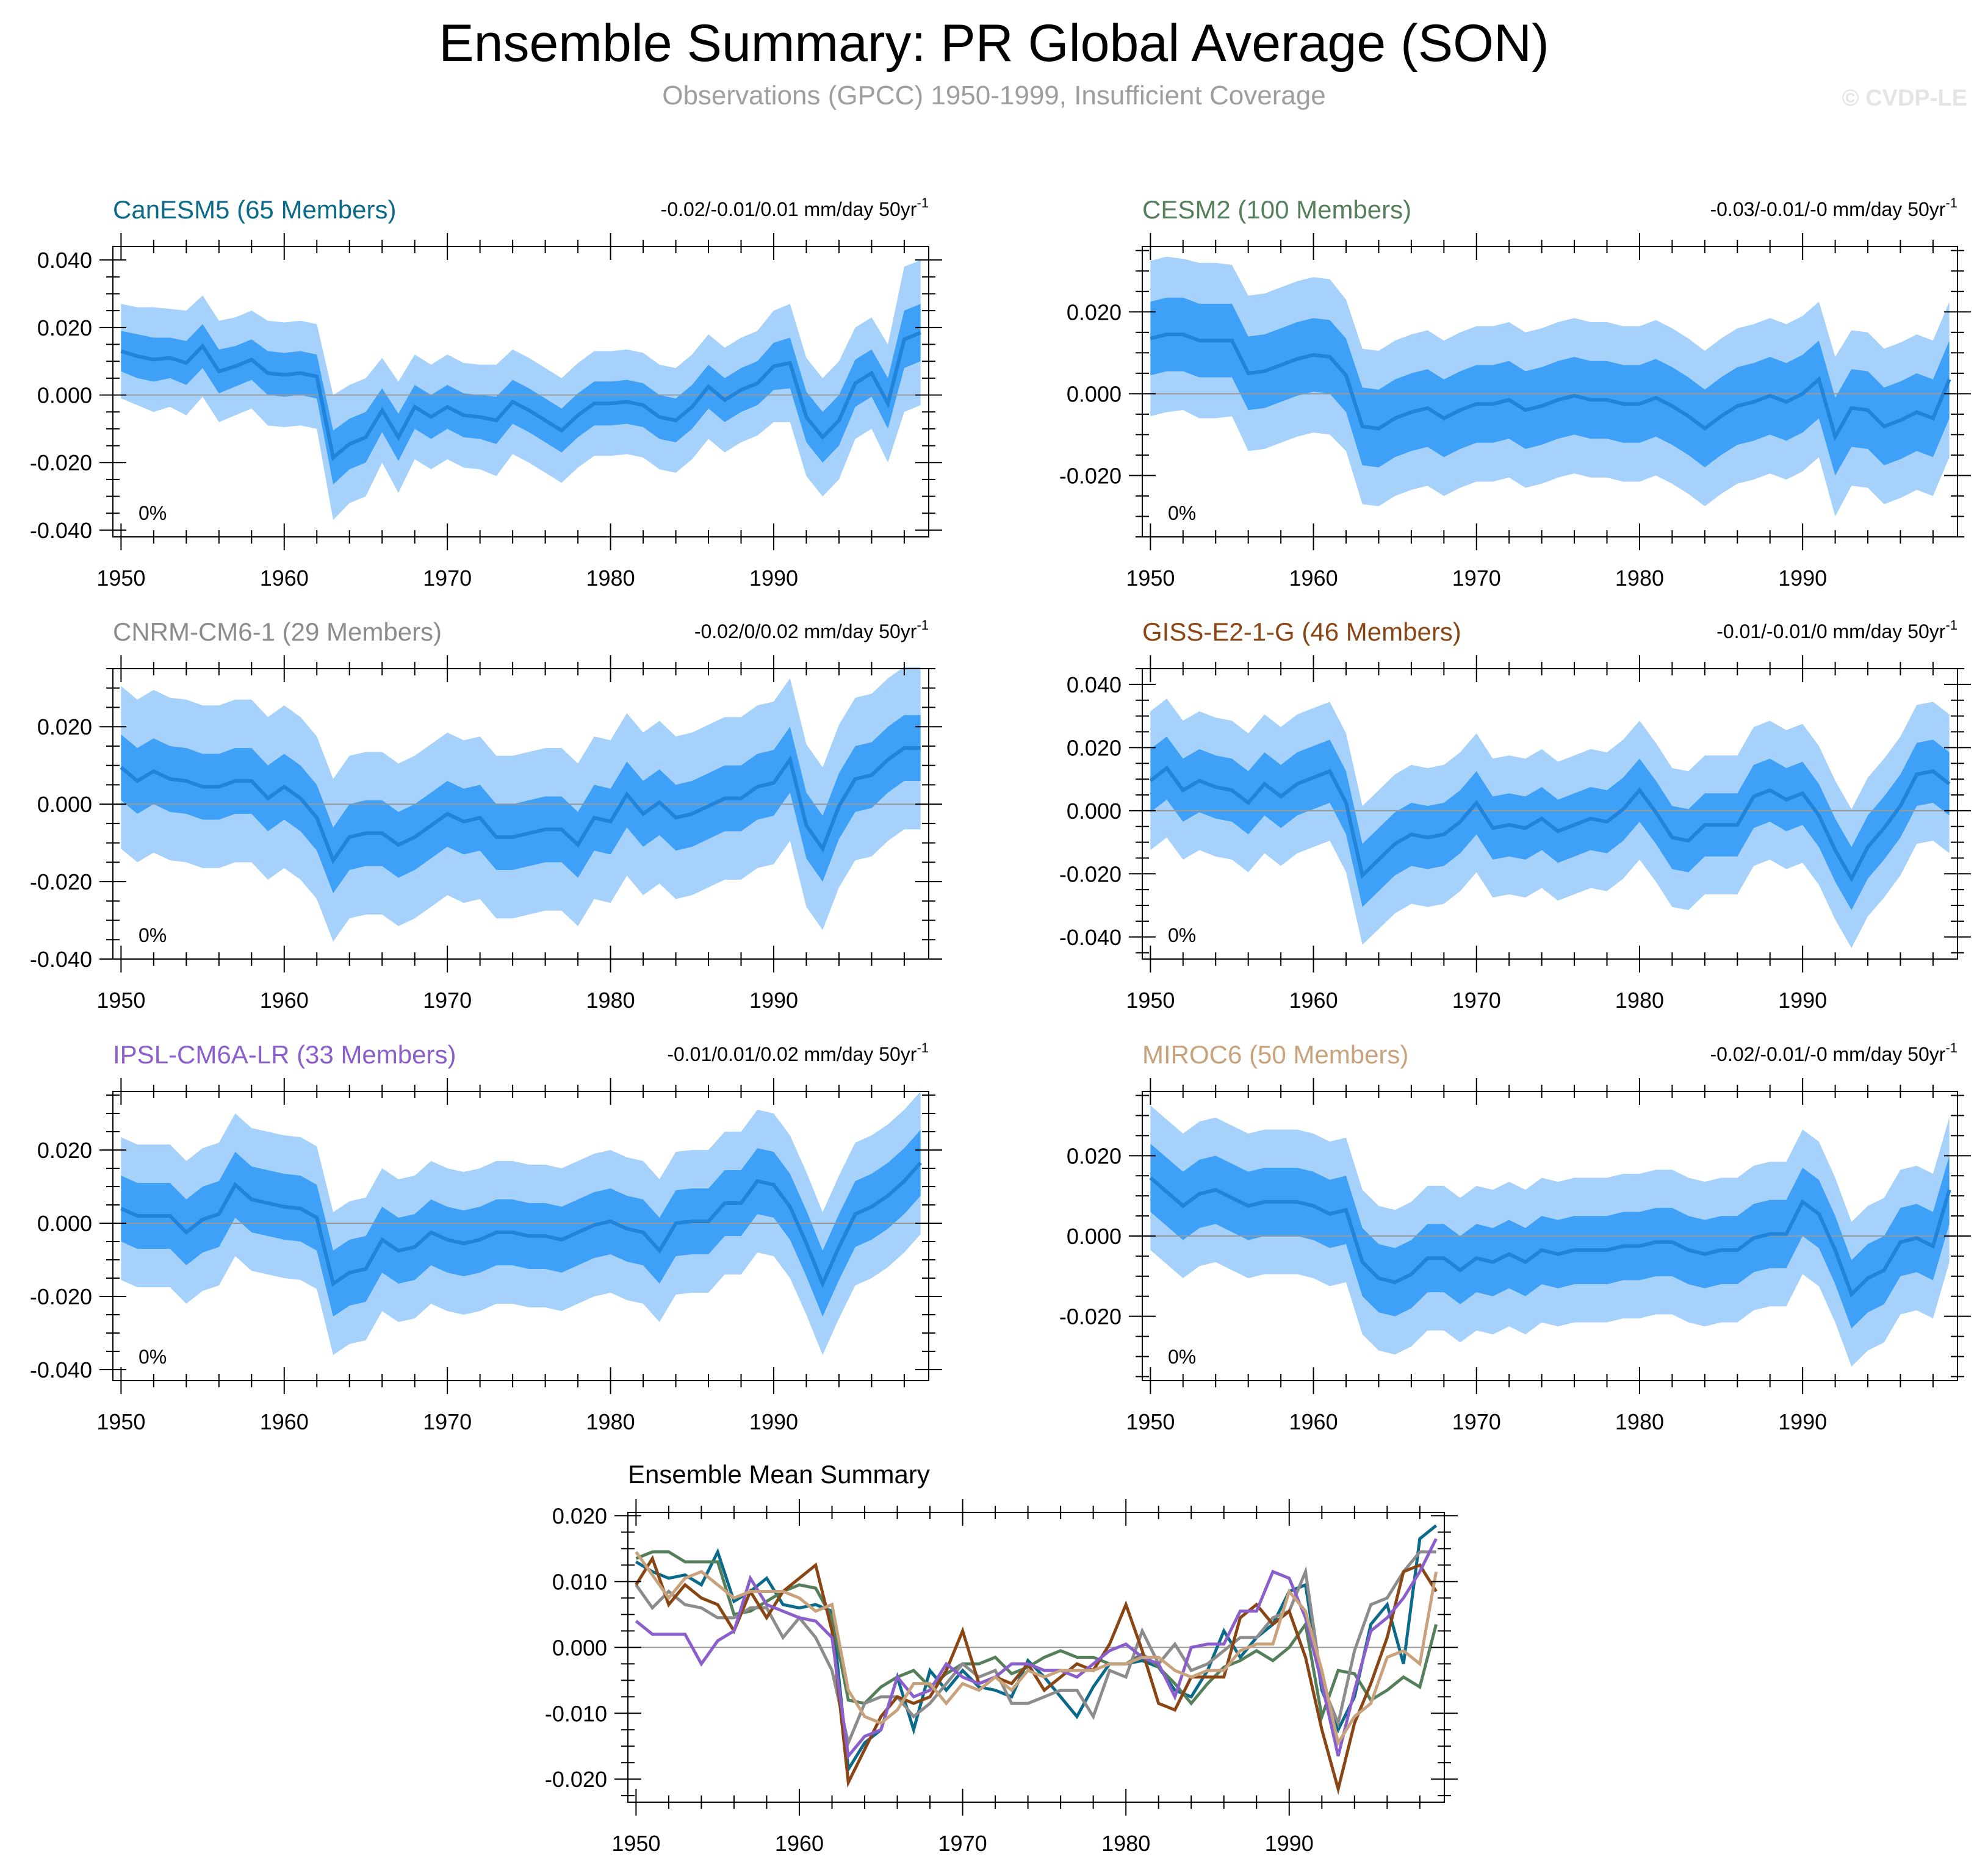 The image size is (1988, 1876). Describe the element at coordinates (579, 1582) in the screenshot. I see `y-tick-label: 0.010` at that location.